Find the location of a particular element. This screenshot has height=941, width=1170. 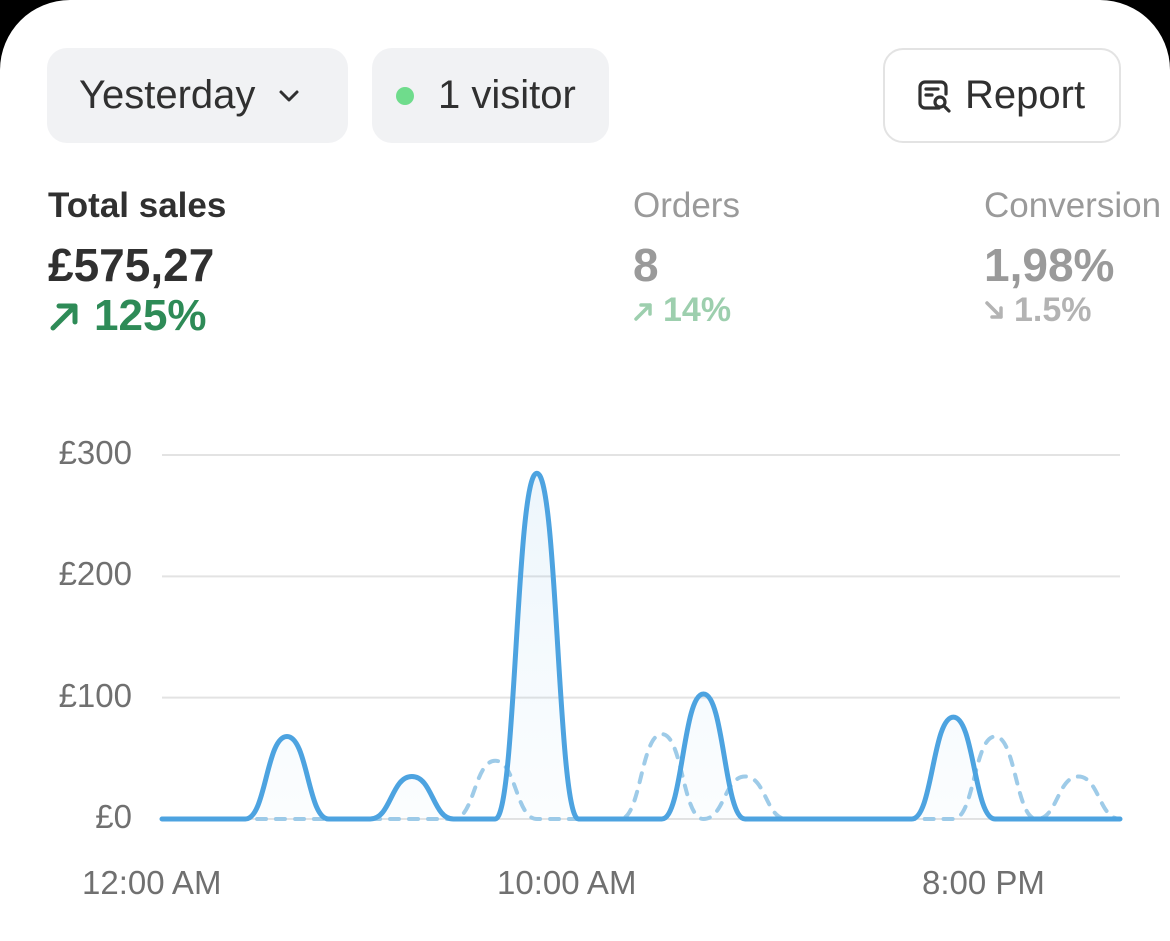

date-range-selector: Yesterday is located at coordinates (197, 95).